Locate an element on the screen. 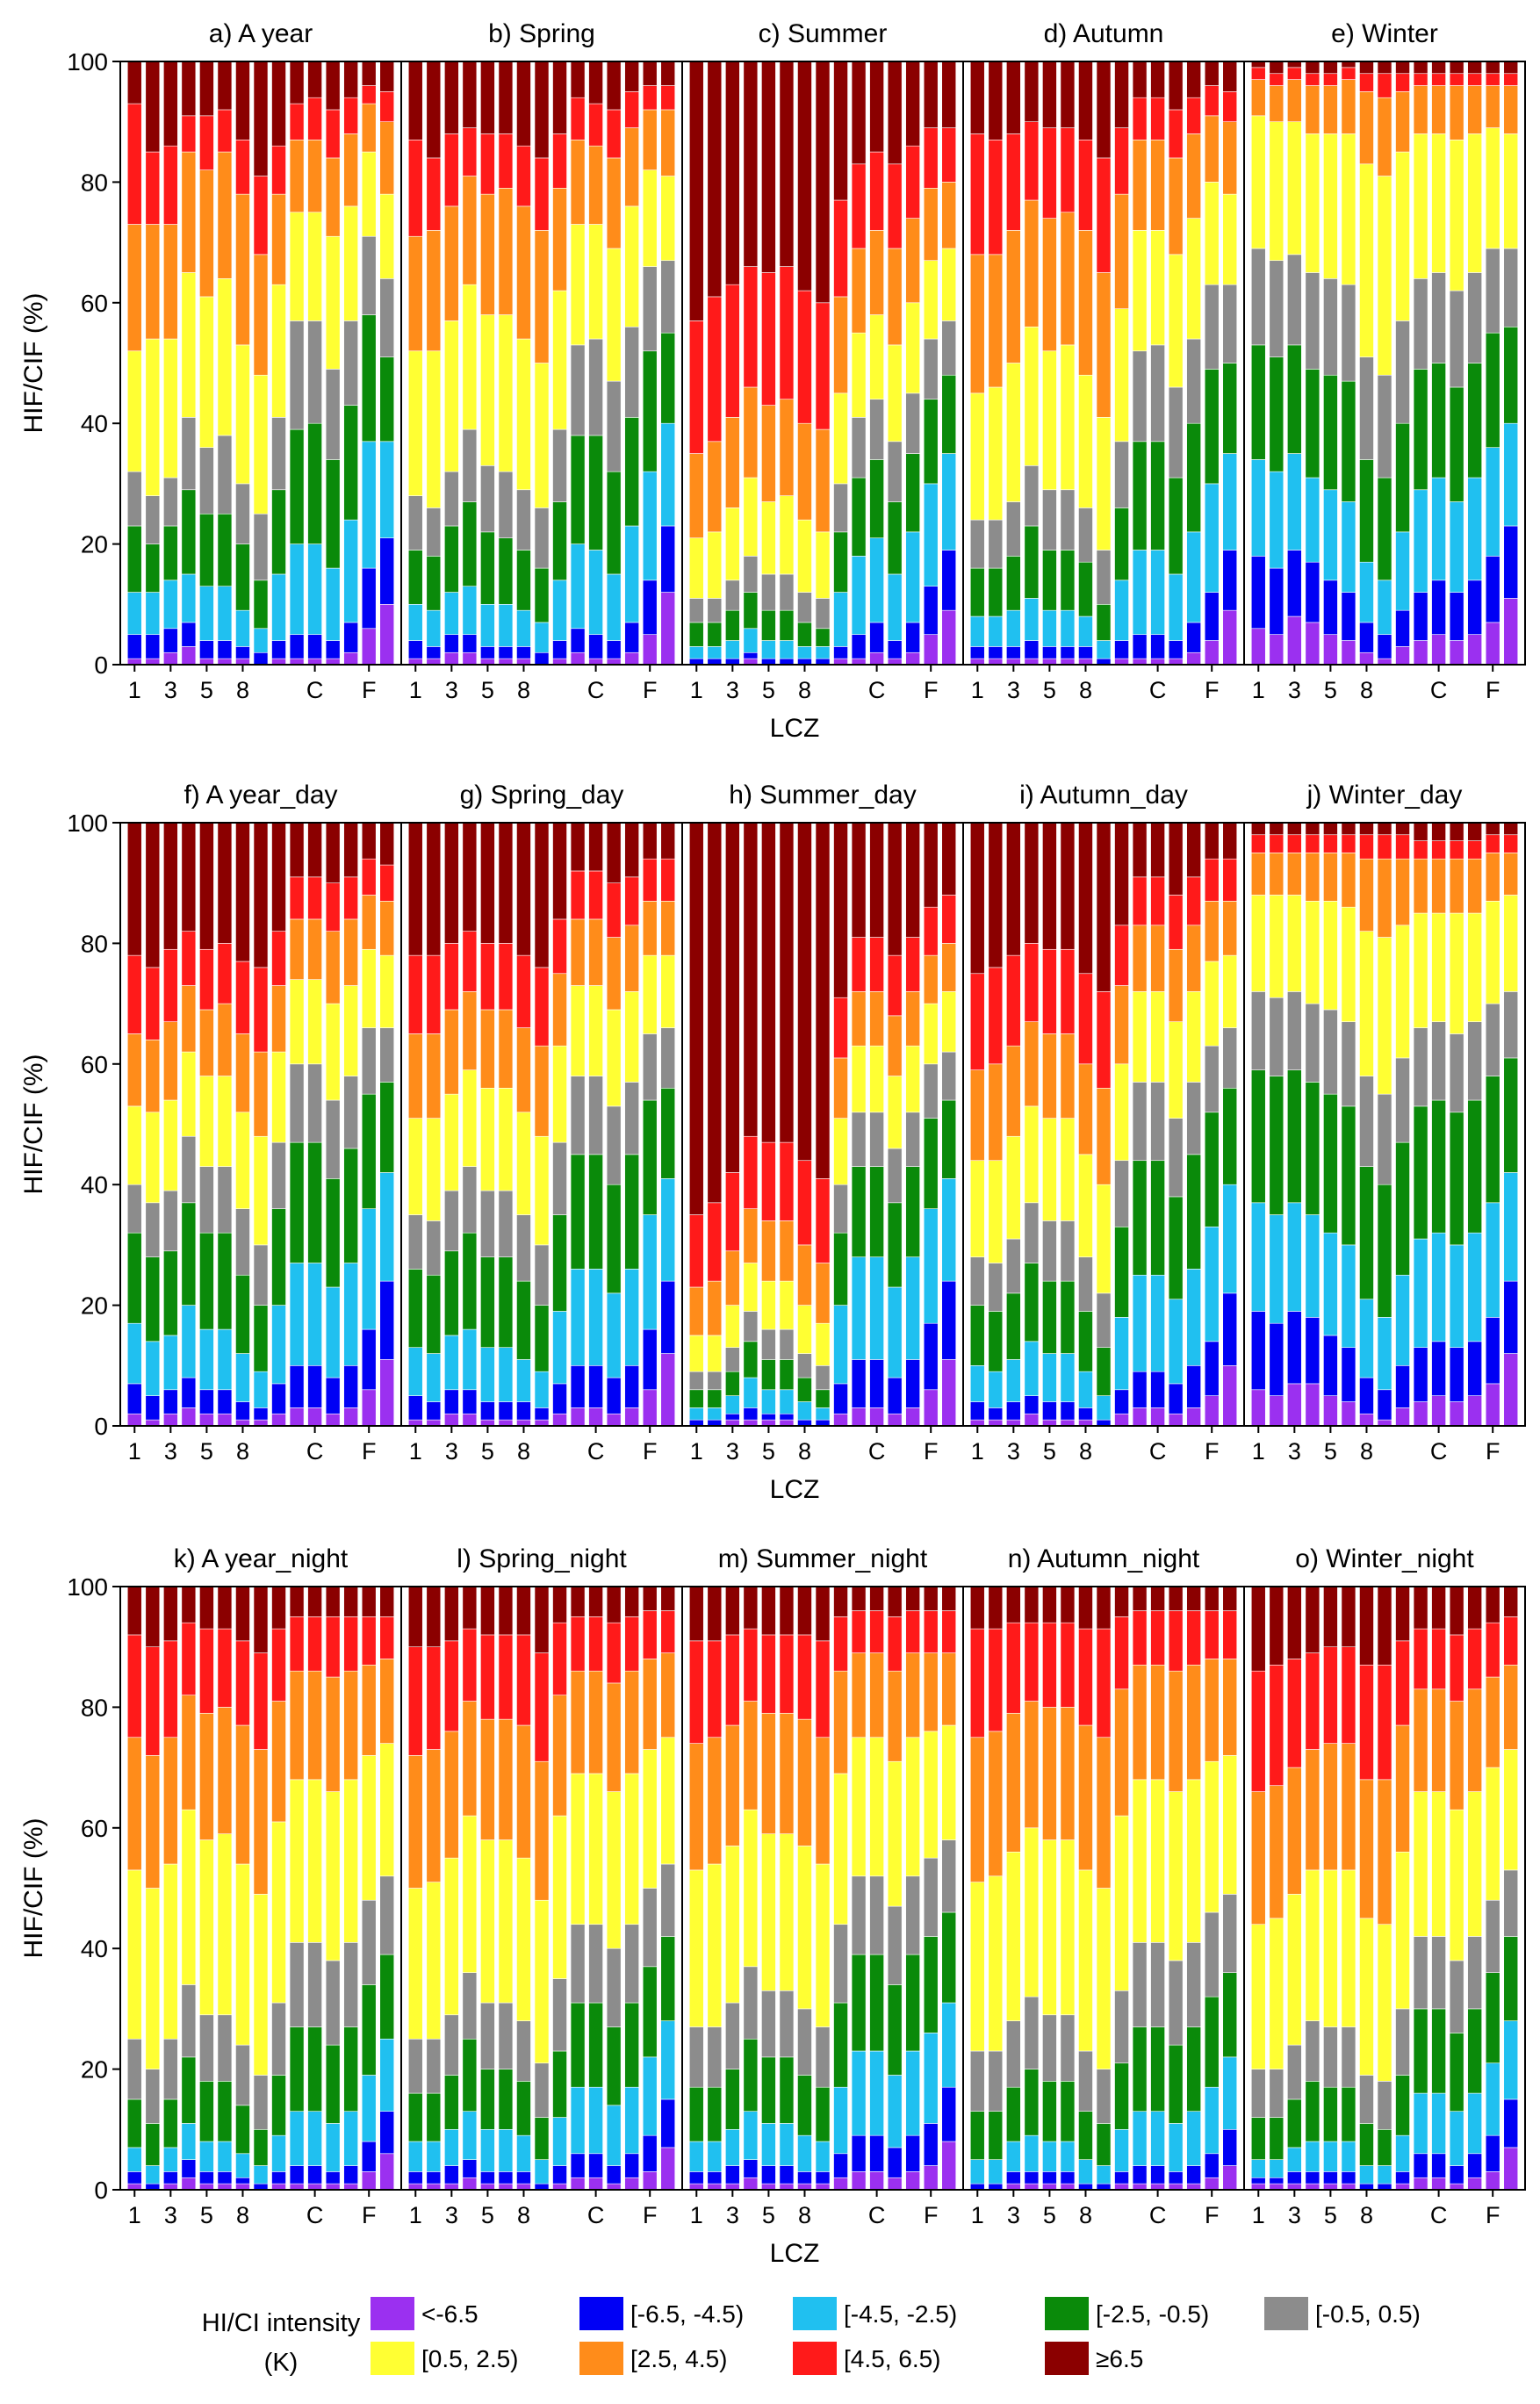  legend-swatch is located at coordinates (815, 2313).